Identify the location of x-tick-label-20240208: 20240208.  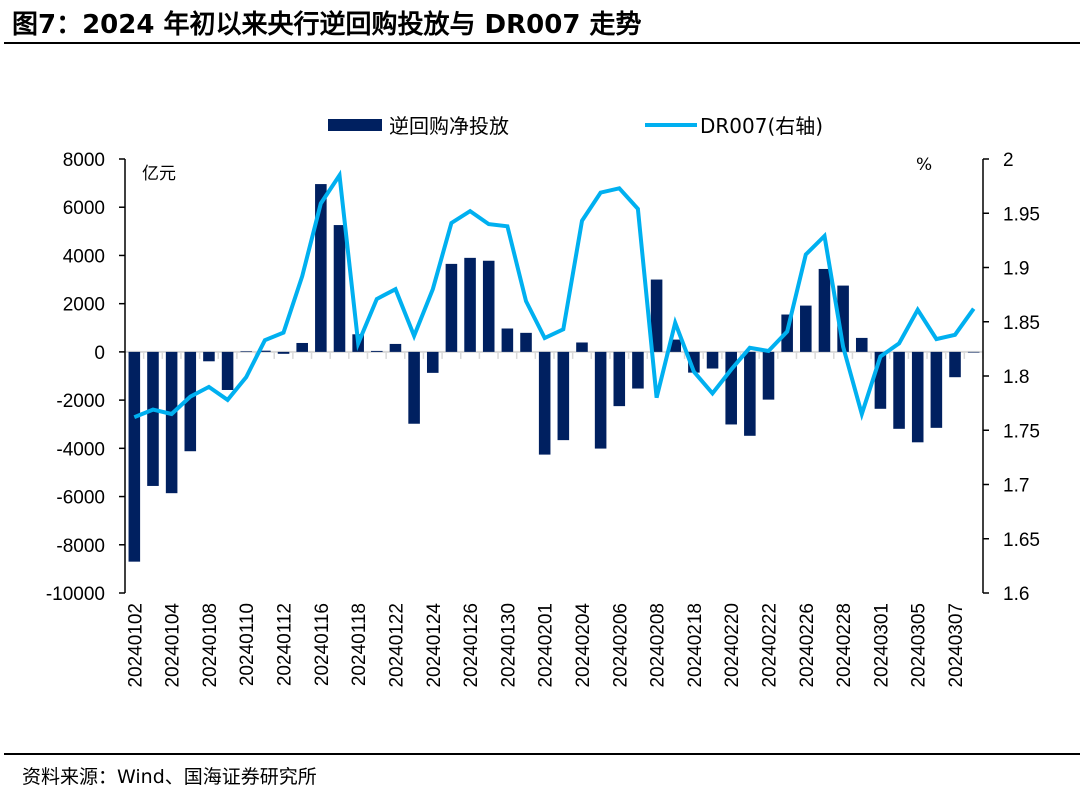
(658, 645).